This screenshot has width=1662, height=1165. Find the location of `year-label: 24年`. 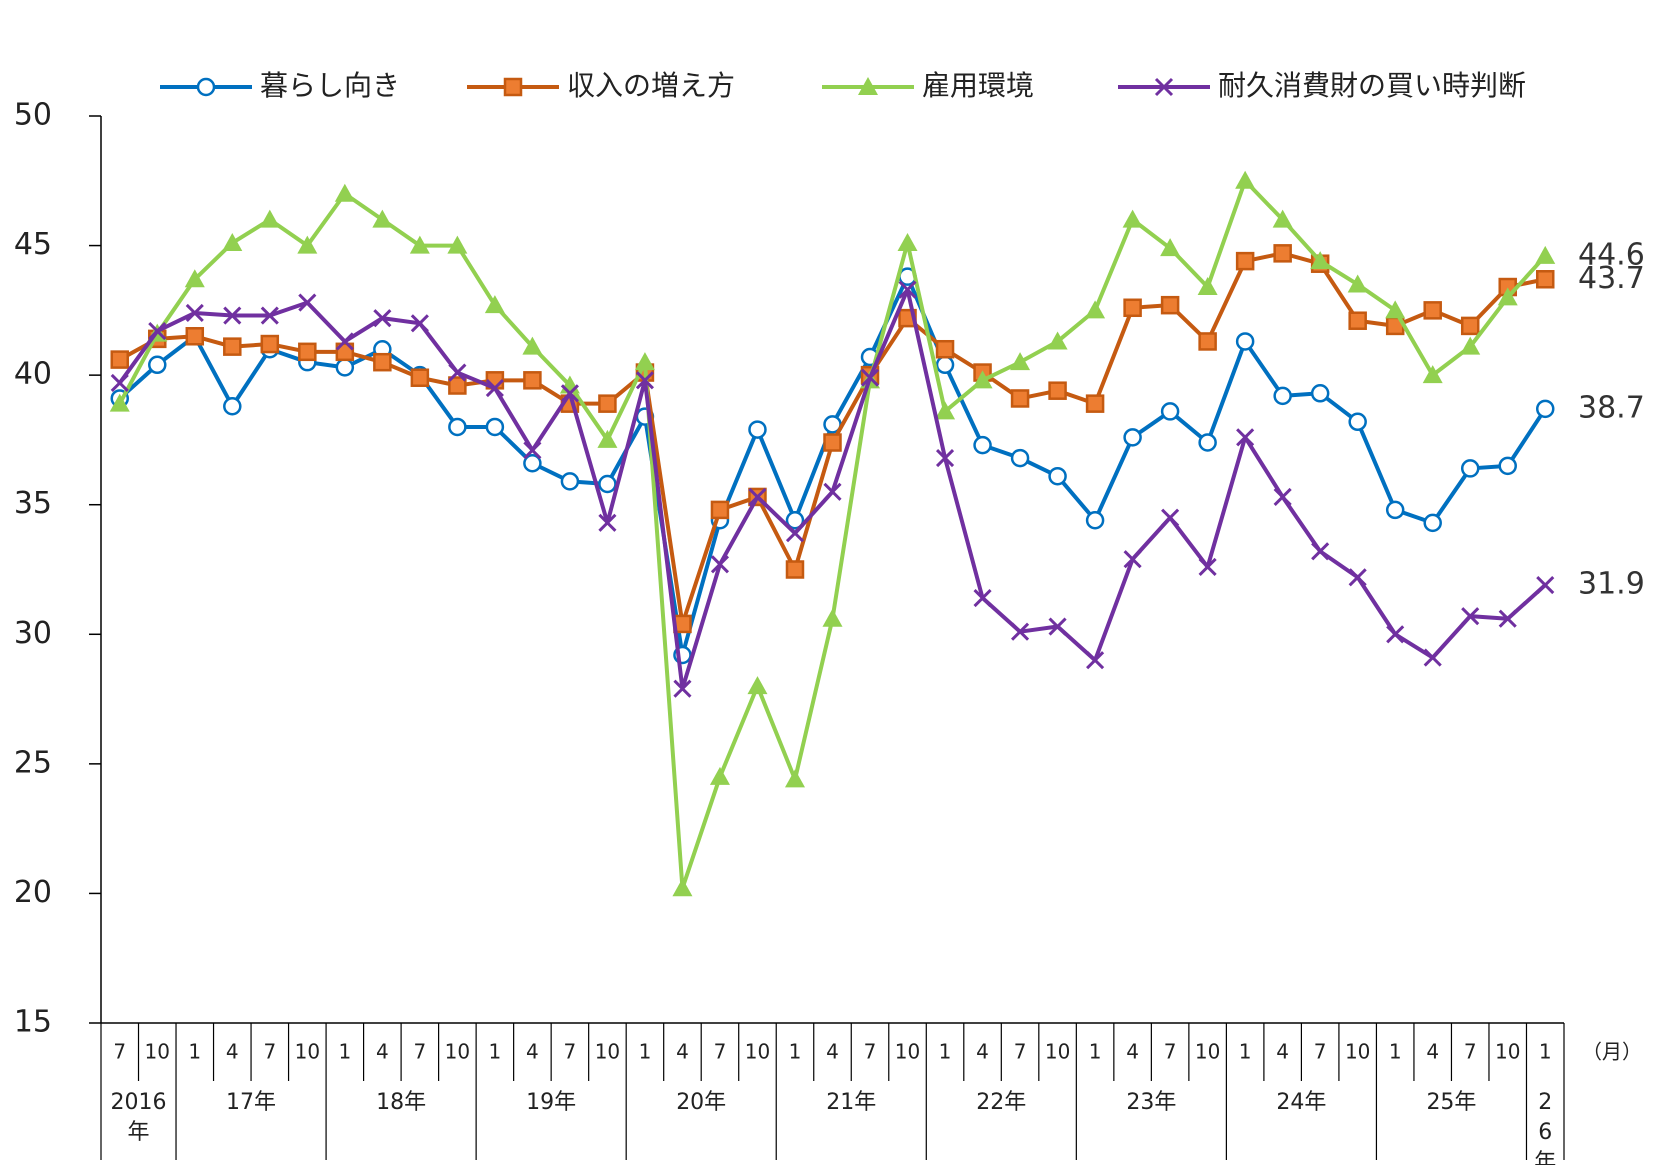

year-label: 24年 is located at coordinates (1301, 1102).